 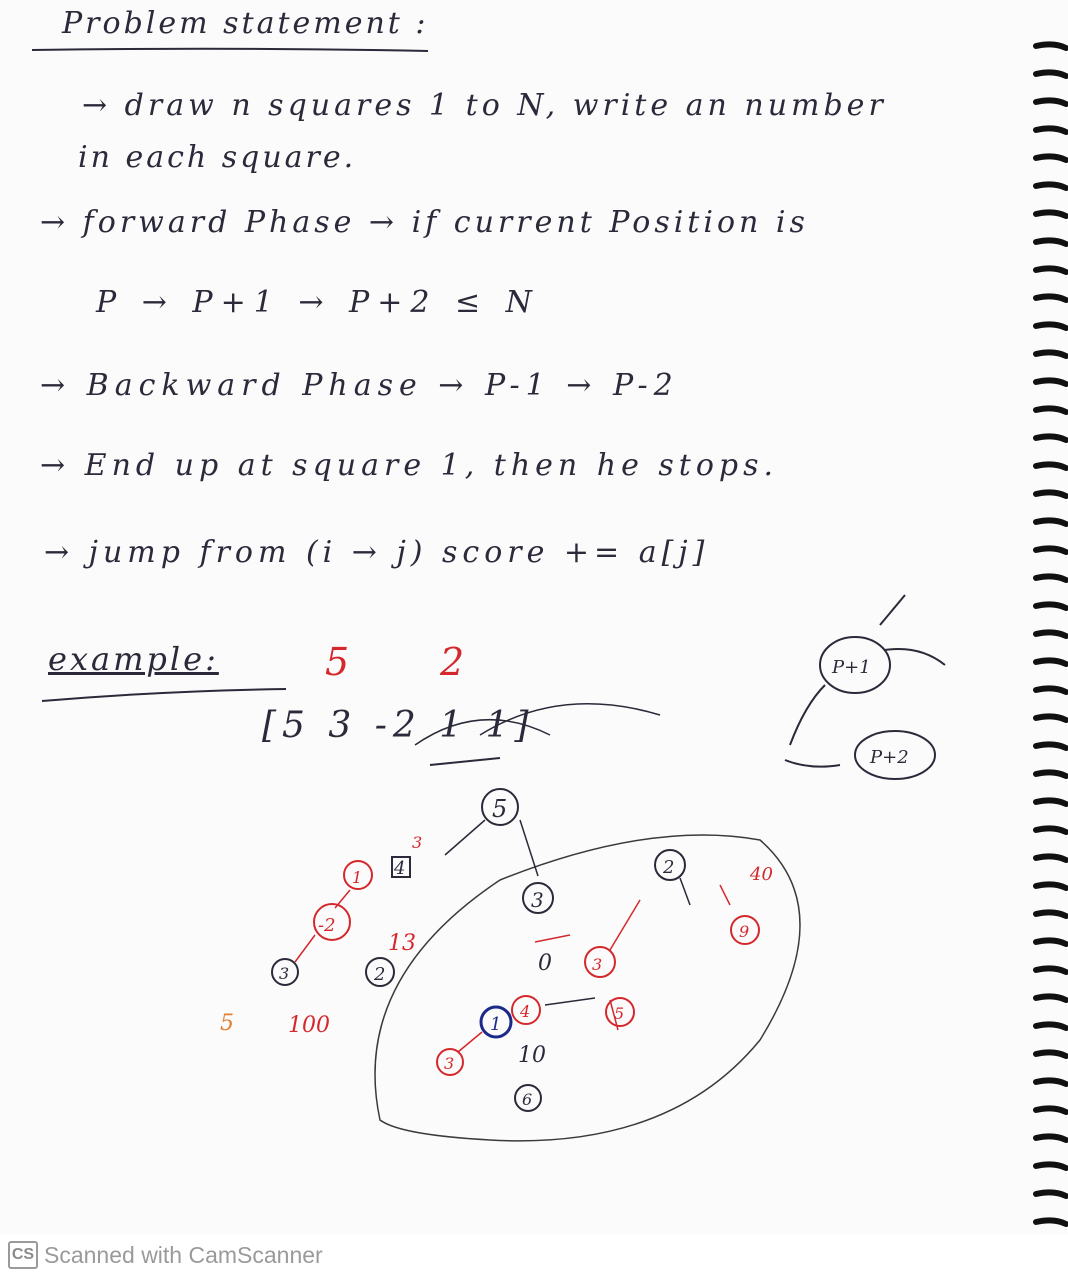 I want to click on node-black-4: 2, so click(x=668, y=867).